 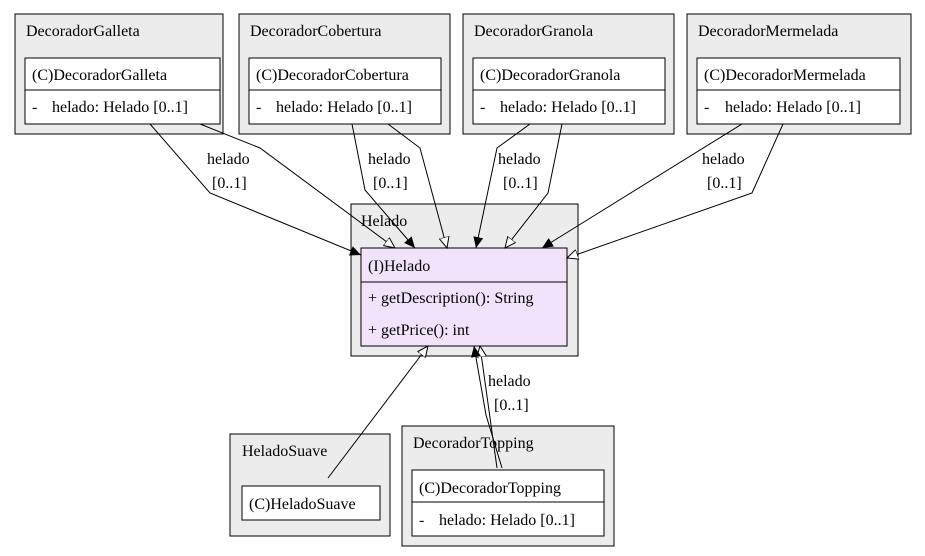 What do you see at coordinates (297, 185) in the screenshot?
I see `realization-galleta-helado` at bounding box center [297, 185].